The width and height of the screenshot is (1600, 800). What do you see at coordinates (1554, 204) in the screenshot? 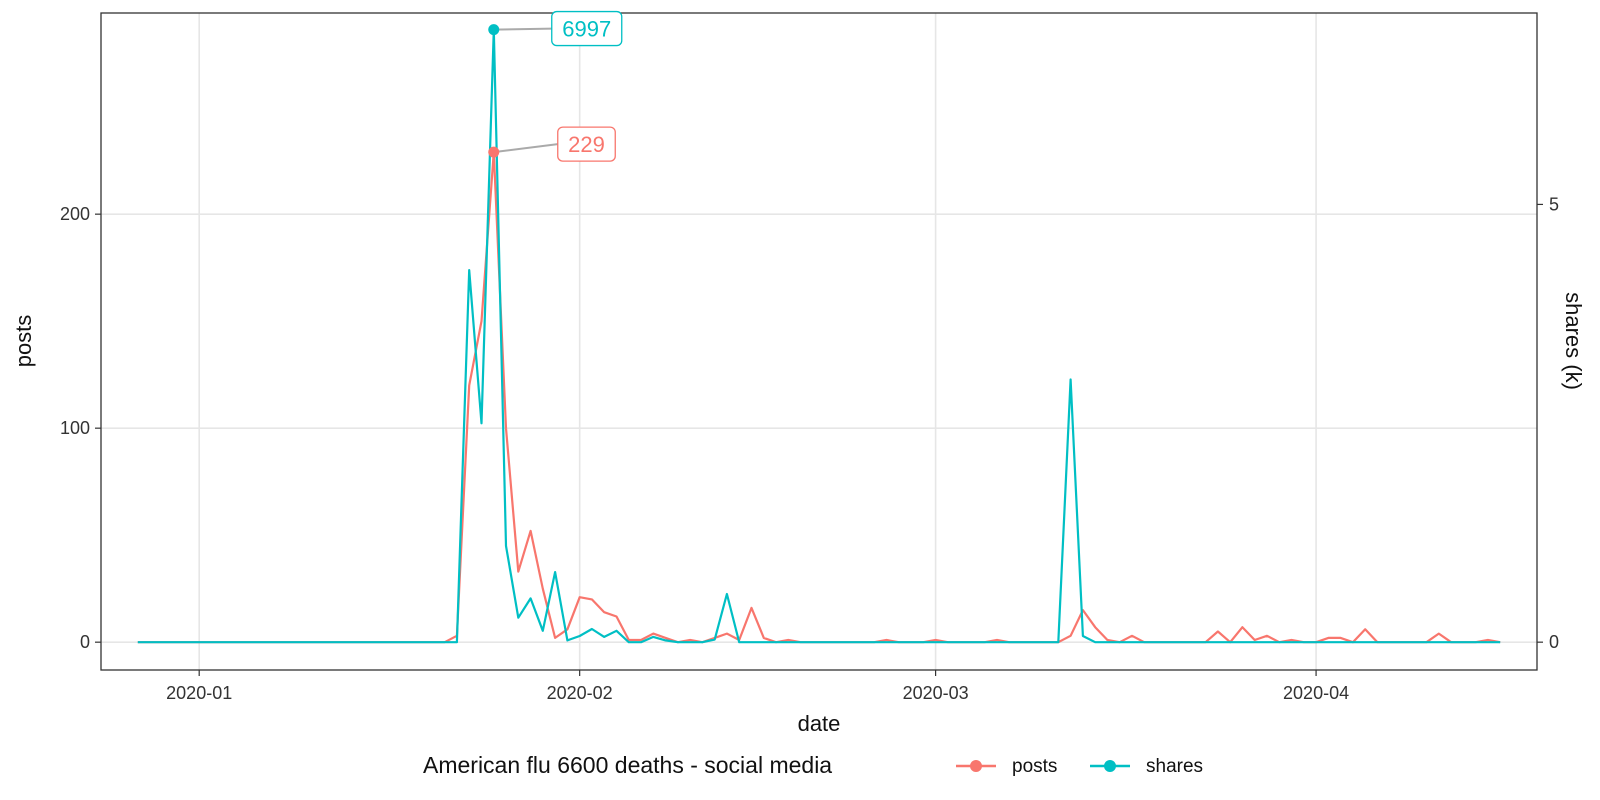
I see `y2-tick-label: 5` at bounding box center [1554, 204].